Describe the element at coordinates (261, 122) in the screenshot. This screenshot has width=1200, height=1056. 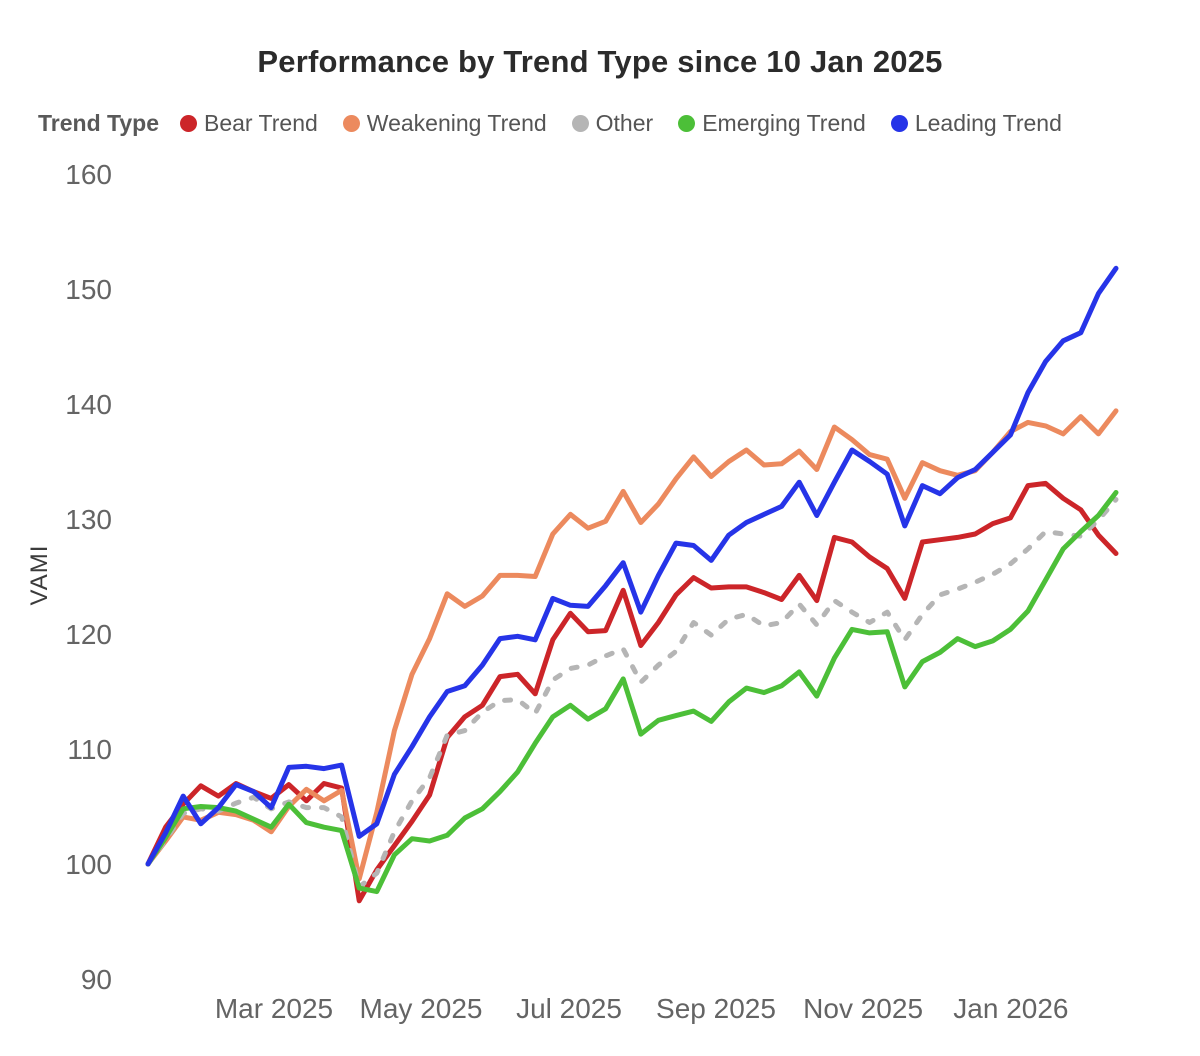
I see `legend-label: Bear Trend` at that location.